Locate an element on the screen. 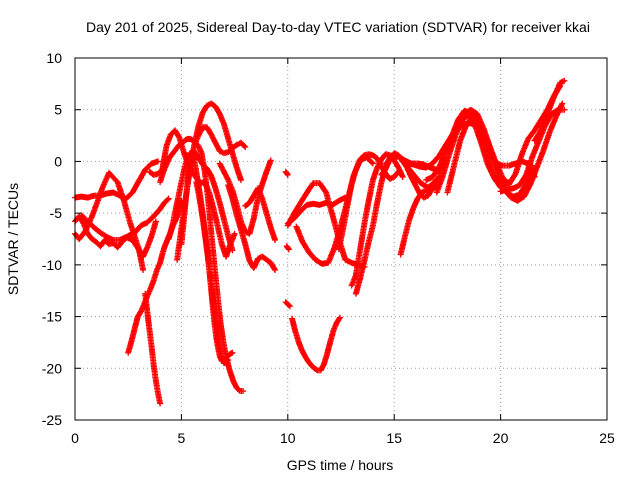 This screenshot has height=480, width=640. x-tick-label: 0 is located at coordinates (75, 438).